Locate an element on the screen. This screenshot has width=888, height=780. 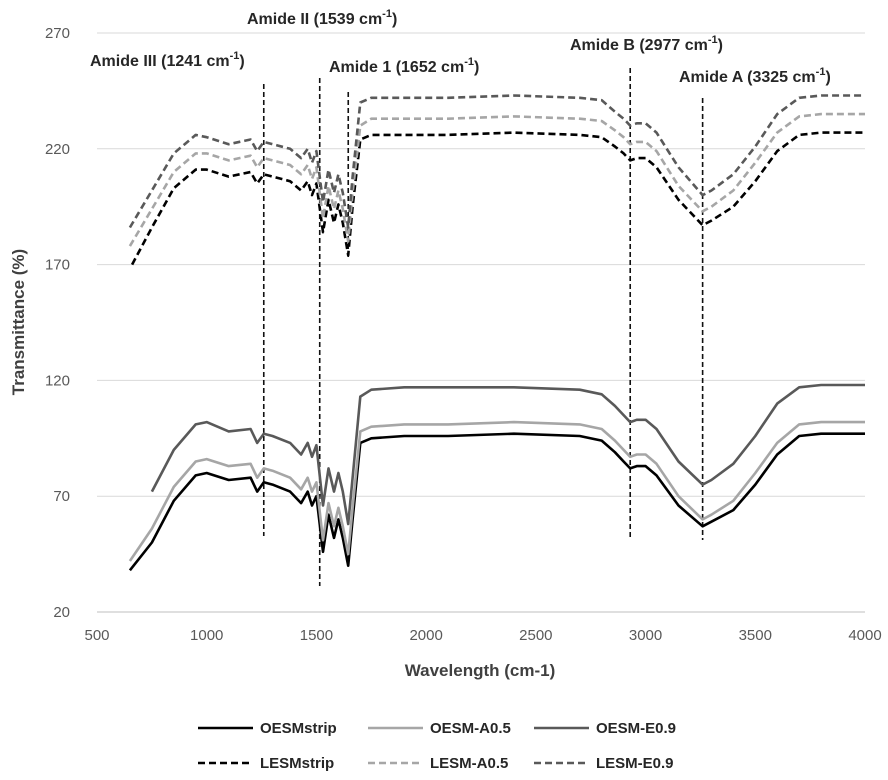
series-line-oesmstrip is located at coordinates (496, 502).